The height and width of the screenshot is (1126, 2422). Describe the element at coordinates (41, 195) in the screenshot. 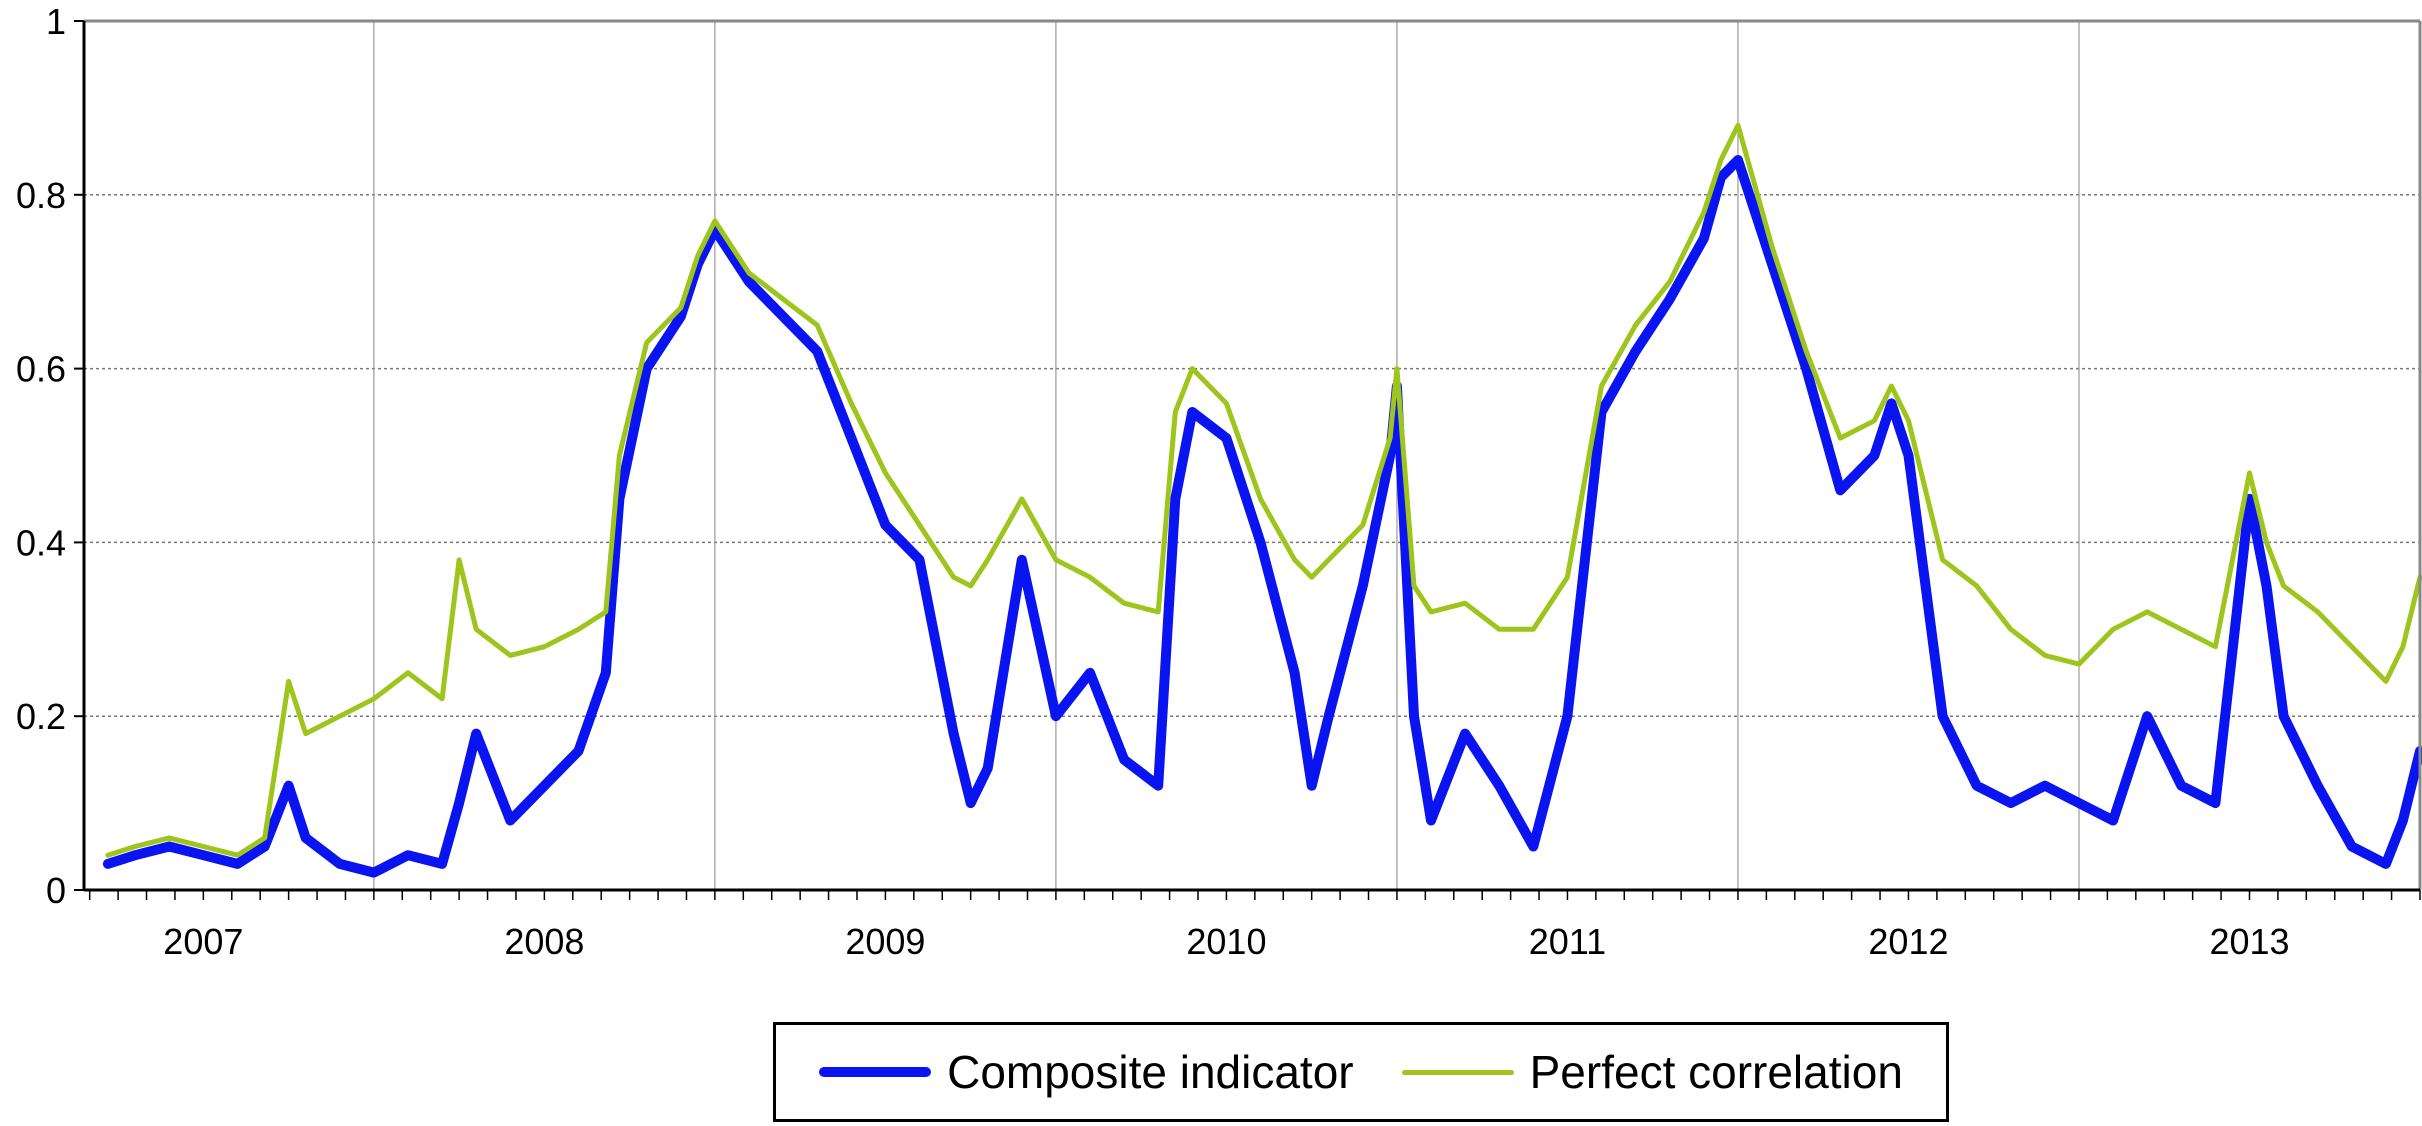

I see `y-tick-label: 0.8` at that location.